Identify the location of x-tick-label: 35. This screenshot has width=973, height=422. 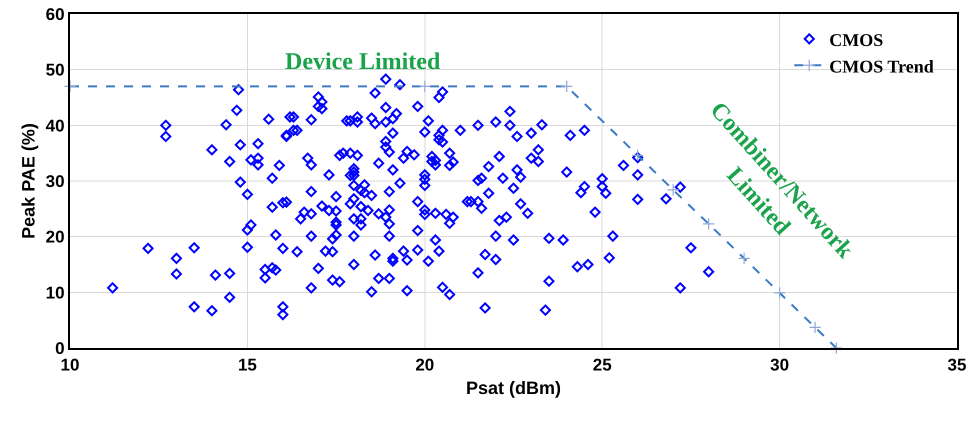
(957, 364).